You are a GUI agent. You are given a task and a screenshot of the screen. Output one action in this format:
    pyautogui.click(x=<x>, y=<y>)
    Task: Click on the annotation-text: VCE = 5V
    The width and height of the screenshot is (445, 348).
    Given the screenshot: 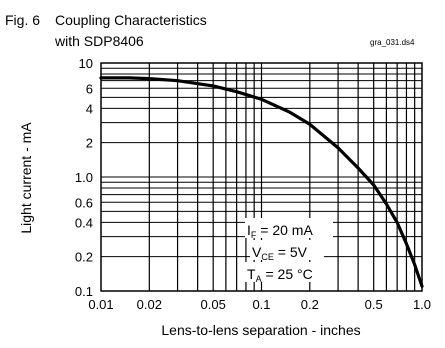 What is the action you would take?
    pyautogui.click(x=280, y=253)
    